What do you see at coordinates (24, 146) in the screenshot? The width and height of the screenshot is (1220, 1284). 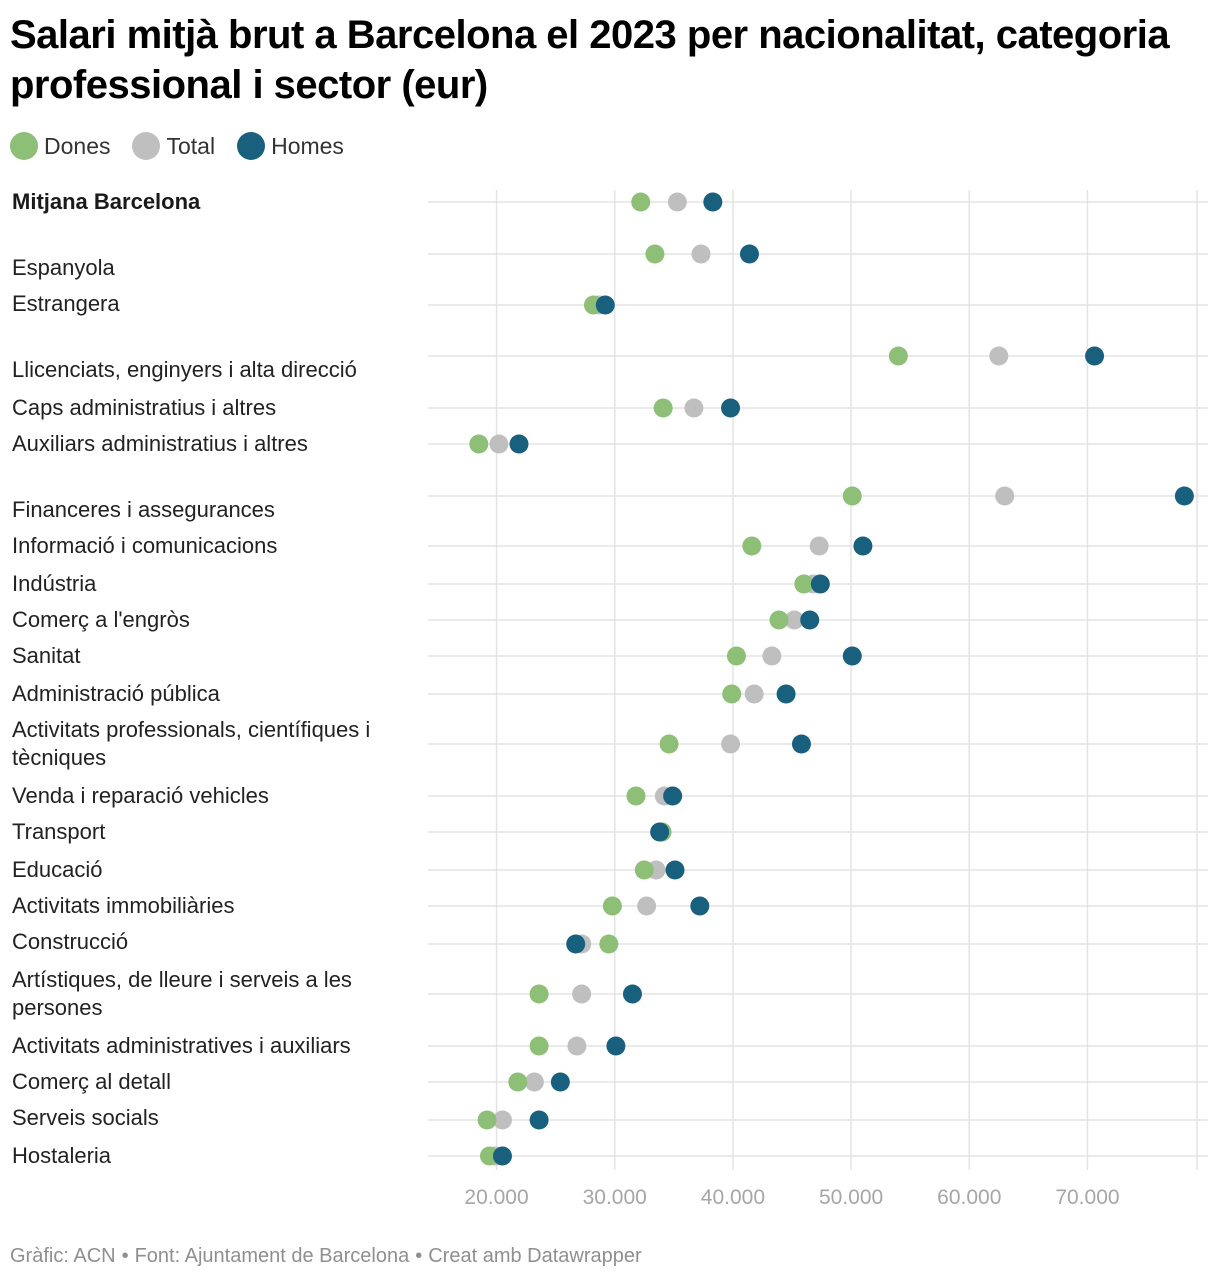 I see `legend-dot-dones` at bounding box center [24, 146].